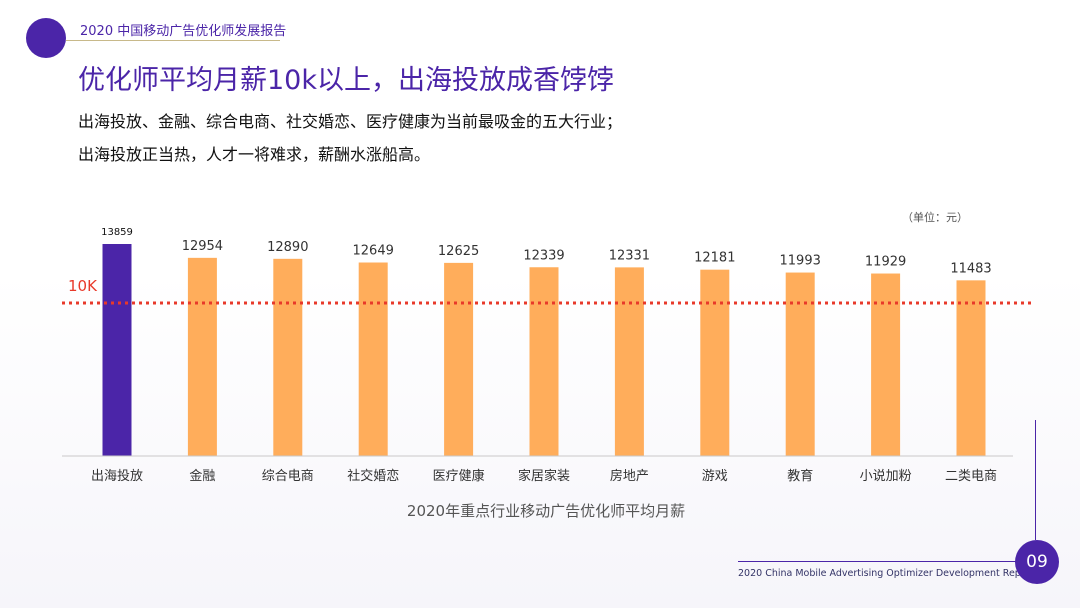 Image resolution: width=1080 pixels, height=608 pixels. What do you see at coordinates (202, 476) in the screenshot?
I see `category-label-1: 金融` at bounding box center [202, 476].